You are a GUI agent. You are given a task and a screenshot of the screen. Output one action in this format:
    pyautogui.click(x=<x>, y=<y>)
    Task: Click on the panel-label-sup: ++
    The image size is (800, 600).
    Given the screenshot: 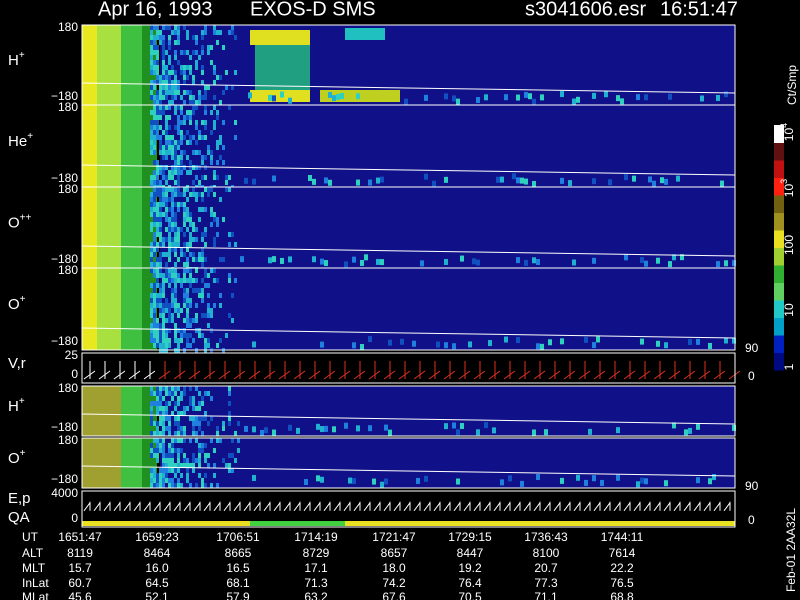 What is the action you would take?
    pyautogui.click(x=26, y=217)
    